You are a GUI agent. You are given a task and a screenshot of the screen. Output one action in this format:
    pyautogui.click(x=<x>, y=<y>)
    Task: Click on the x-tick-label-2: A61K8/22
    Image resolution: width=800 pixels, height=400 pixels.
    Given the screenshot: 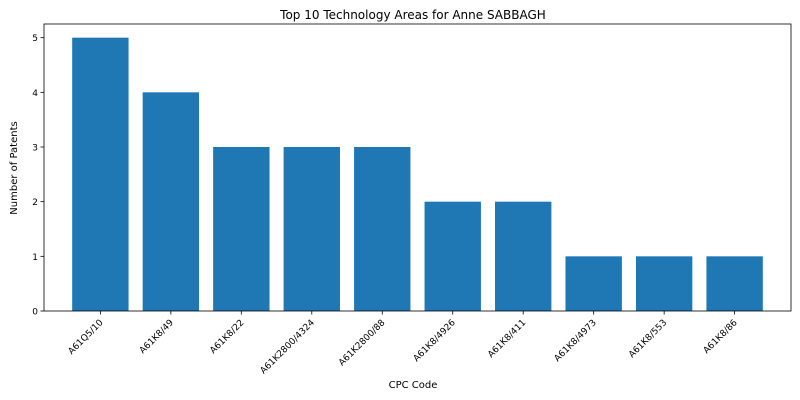 What is the action you would take?
    pyautogui.click(x=227, y=337)
    